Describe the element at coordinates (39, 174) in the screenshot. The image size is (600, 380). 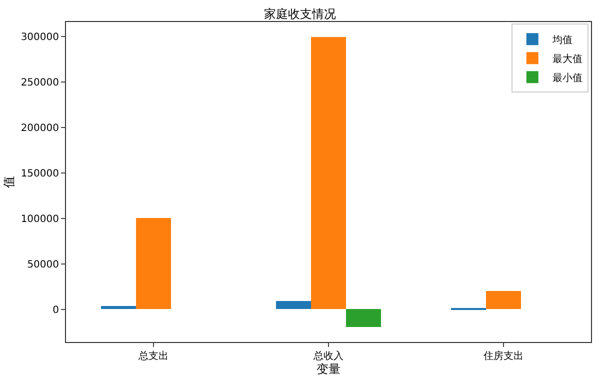
I see `y-tick-label: 150000` at that location.